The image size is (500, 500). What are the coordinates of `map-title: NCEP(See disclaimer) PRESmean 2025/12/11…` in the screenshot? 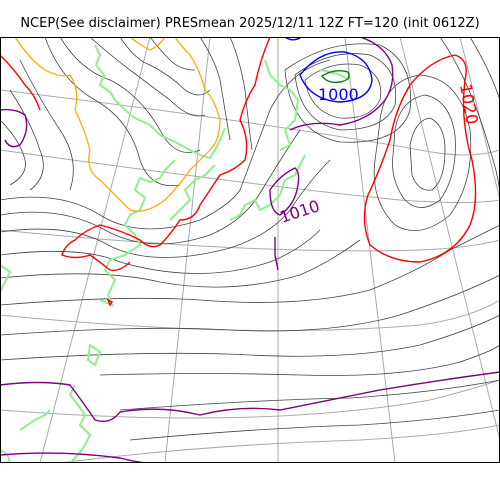 It's located at (250, 23).